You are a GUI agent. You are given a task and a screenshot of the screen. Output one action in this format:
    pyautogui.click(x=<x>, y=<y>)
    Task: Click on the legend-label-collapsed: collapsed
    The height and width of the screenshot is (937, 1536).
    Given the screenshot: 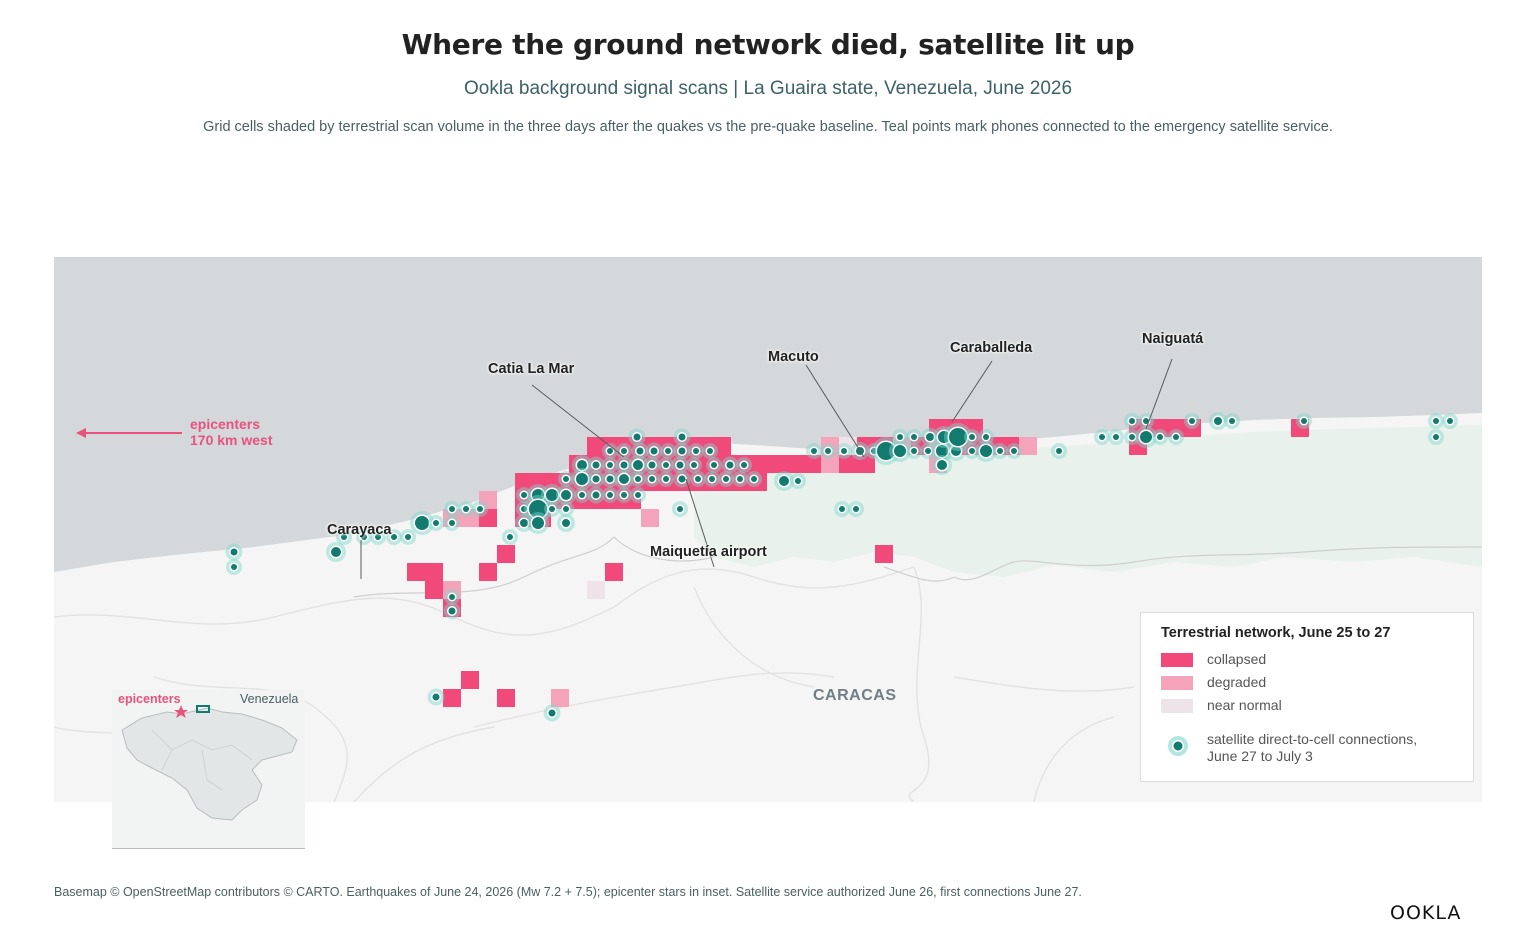 What is the action you would take?
    pyautogui.click(x=1237, y=659)
    